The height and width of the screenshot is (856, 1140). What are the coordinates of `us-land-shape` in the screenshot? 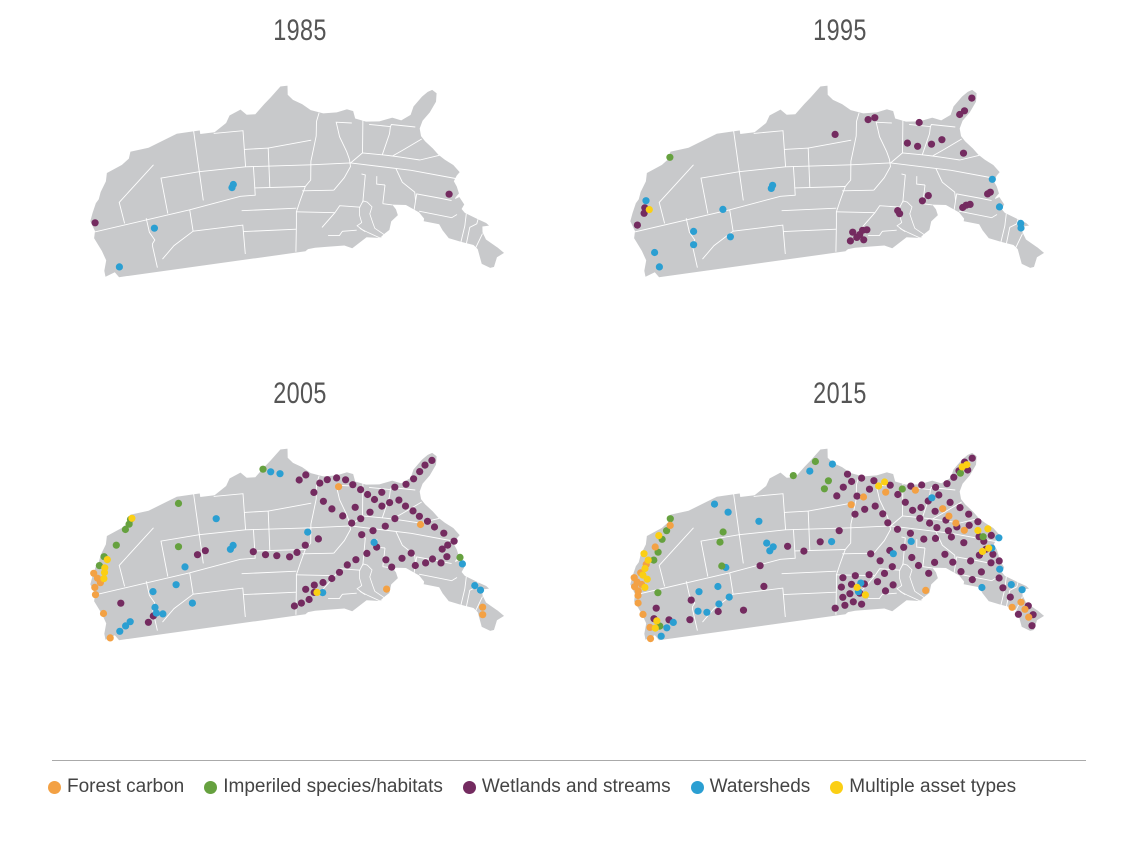 It's located at (837, 181).